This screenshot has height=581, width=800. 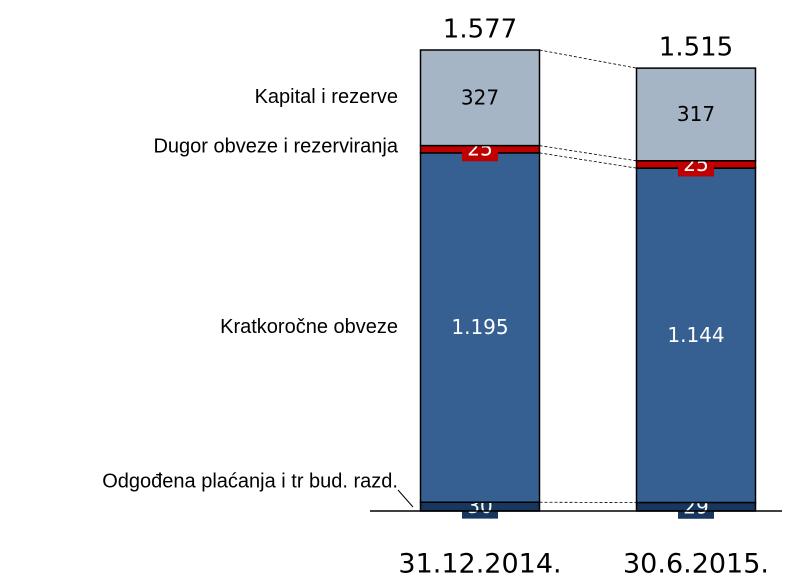 I want to click on legend-label: Kapital i rezerve, so click(x=326, y=97).